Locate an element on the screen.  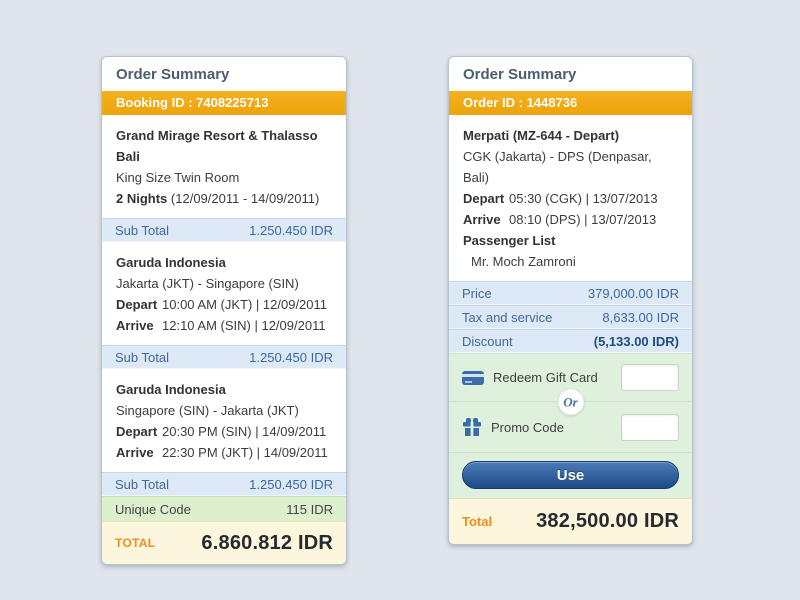
gift-card-row: Redeem Gift Card is located at coordinates (570, 377).